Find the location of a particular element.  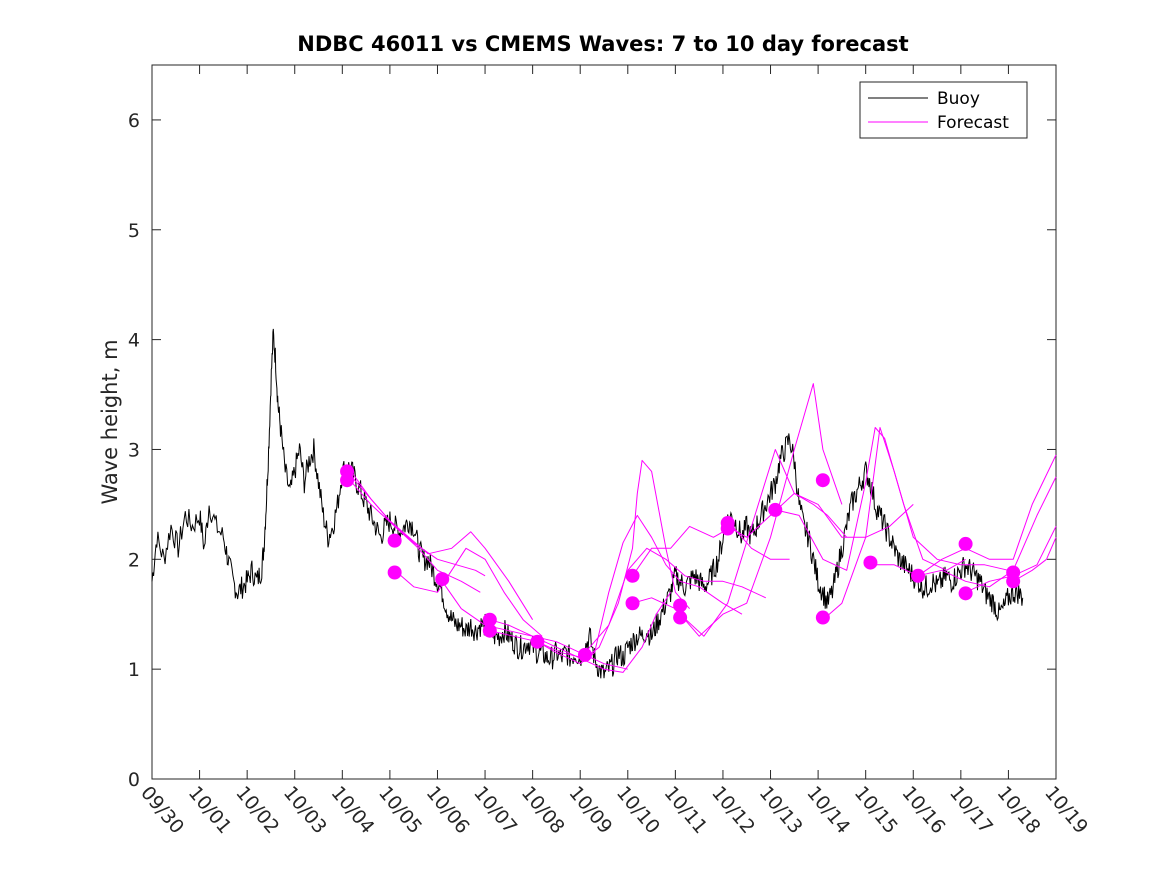

y-tick-label: 1 is located at coordinates (134, 670).